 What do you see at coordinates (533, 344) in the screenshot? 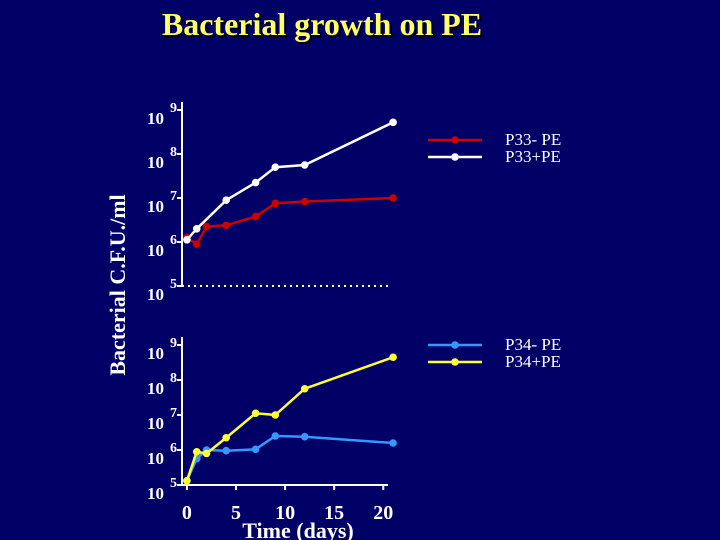
I see `legend-label: P34- PE` at bounding box center [533, 344].